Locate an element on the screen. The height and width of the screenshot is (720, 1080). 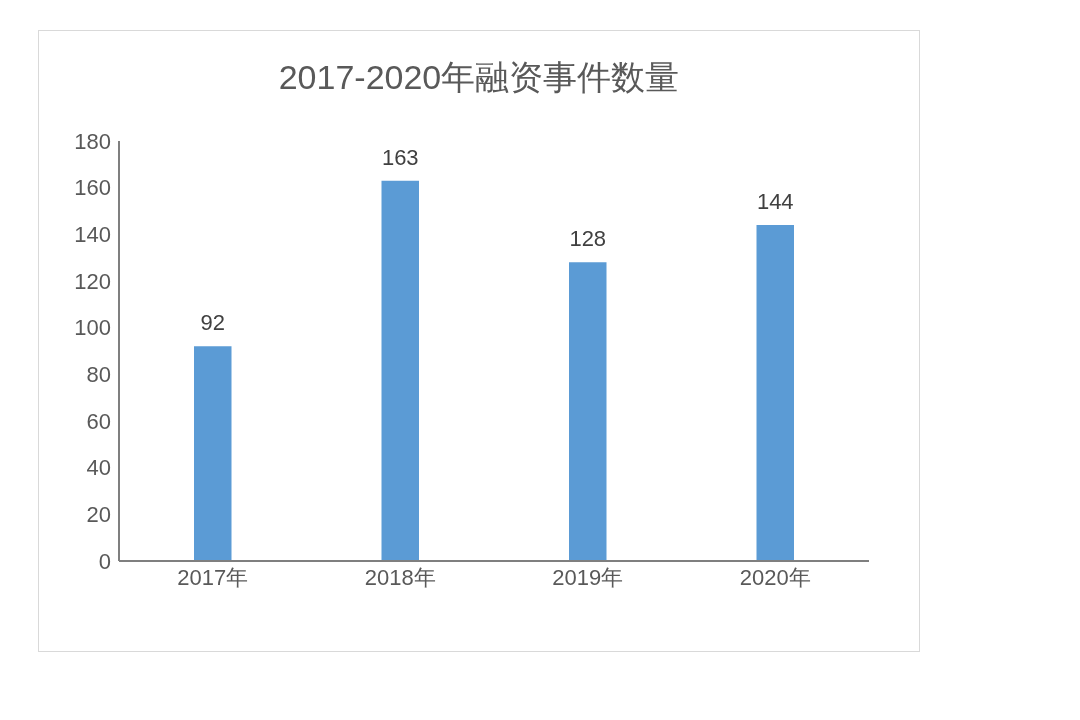
y-tick-label: 80 is located at coordinates (98, 375).